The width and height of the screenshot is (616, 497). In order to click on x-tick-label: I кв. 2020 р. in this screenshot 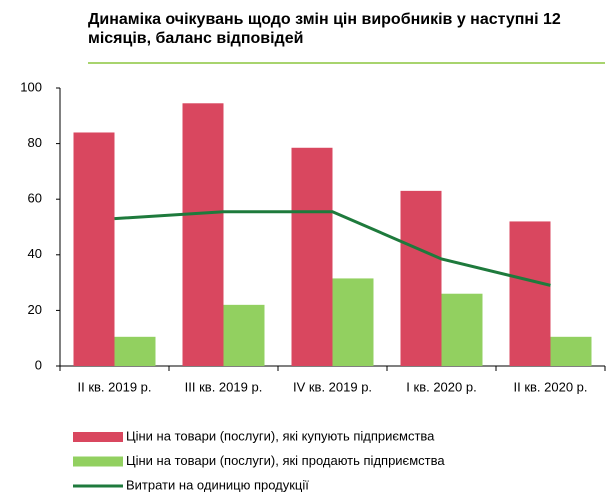, I will do `click(441, 386)`.